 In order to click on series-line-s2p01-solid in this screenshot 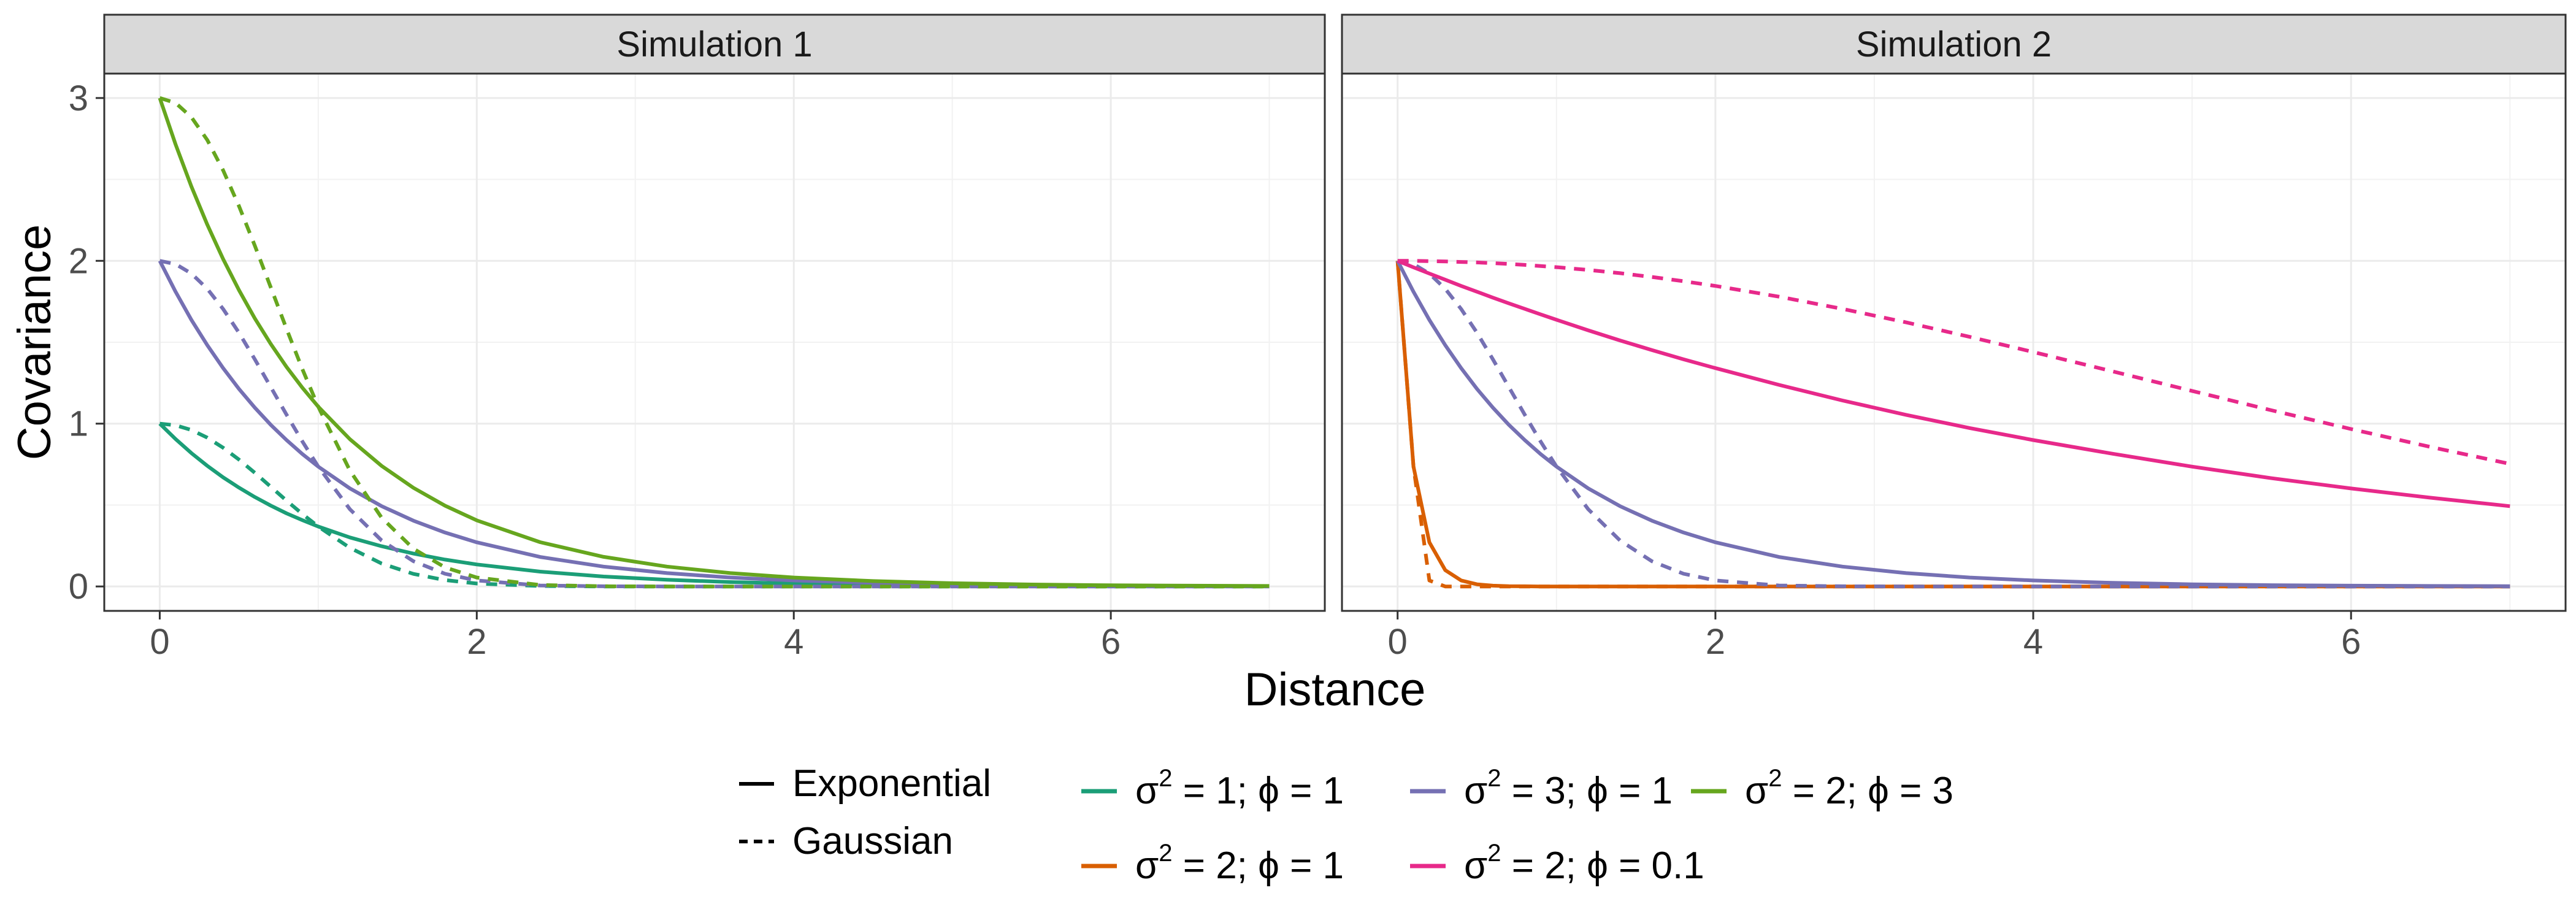, I will do `click(1953, 383)`.